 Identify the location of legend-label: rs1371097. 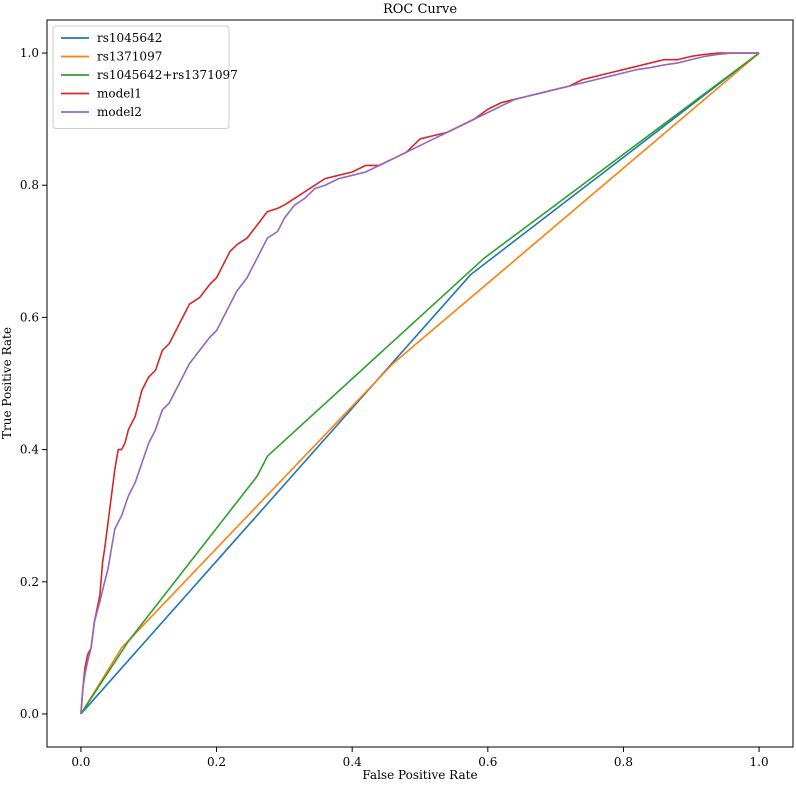
(129, 57).